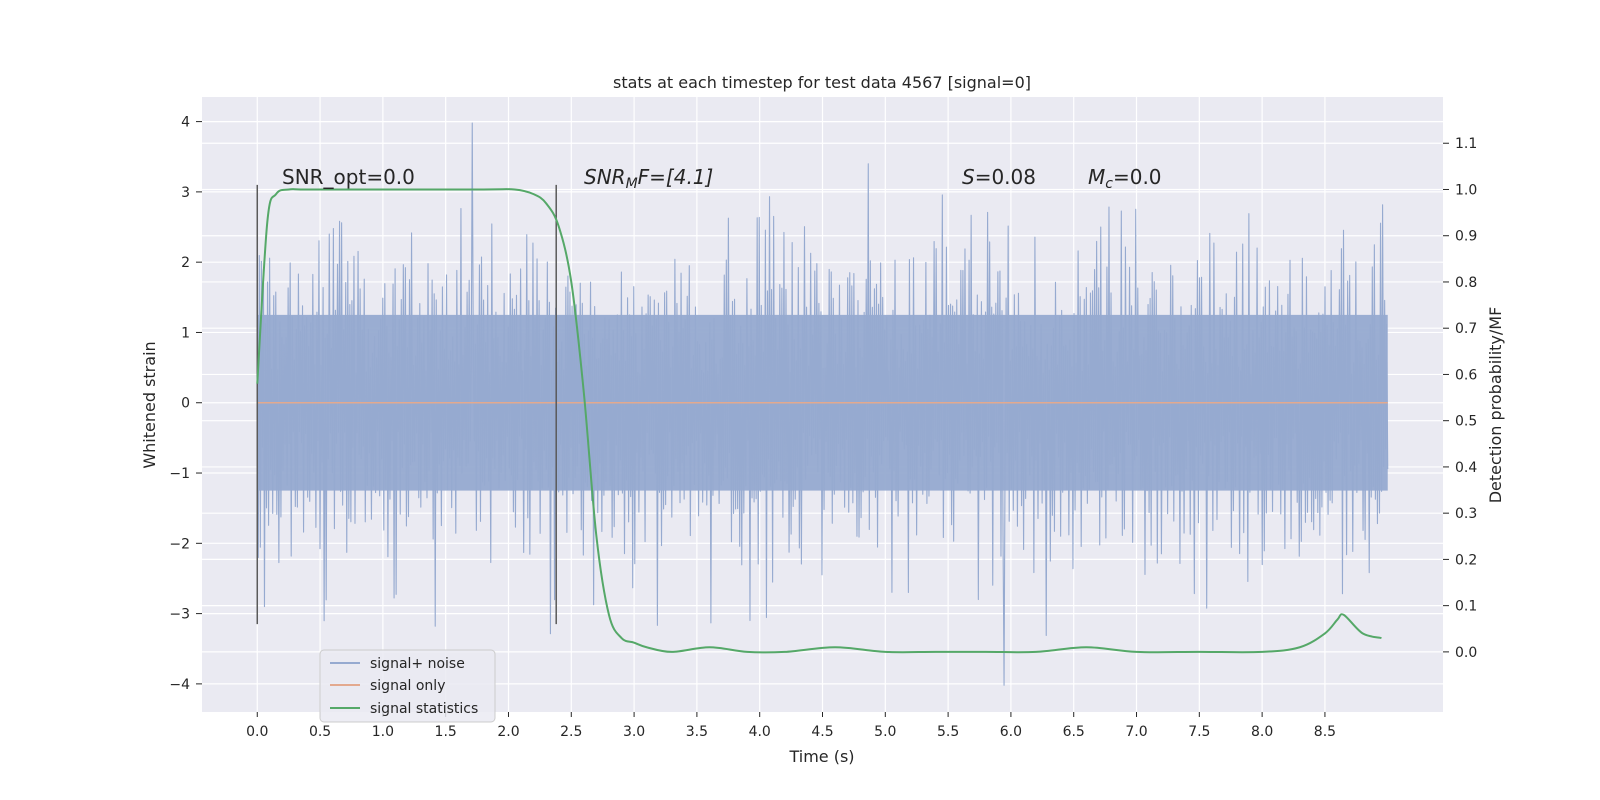  Describe the element at coordinates (632, 184) in the screenshot. I see `snr-mf-sub: M` at that location.